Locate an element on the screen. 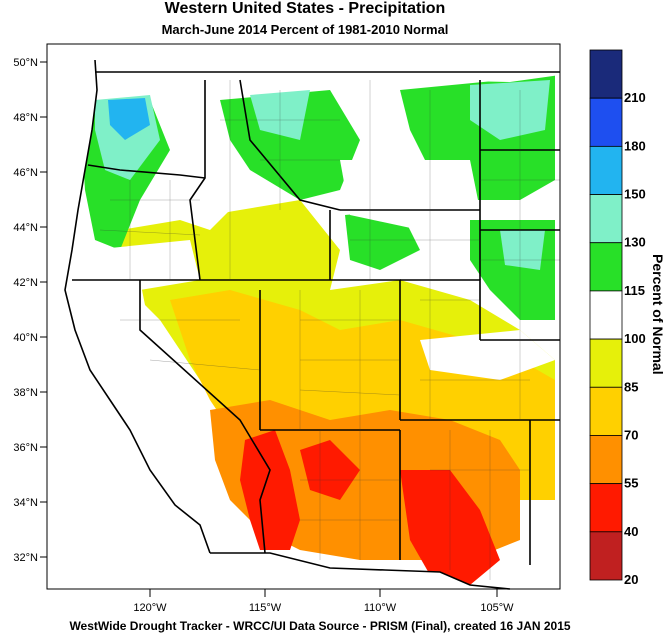  region-white-co is located at coordinates (487, 355).